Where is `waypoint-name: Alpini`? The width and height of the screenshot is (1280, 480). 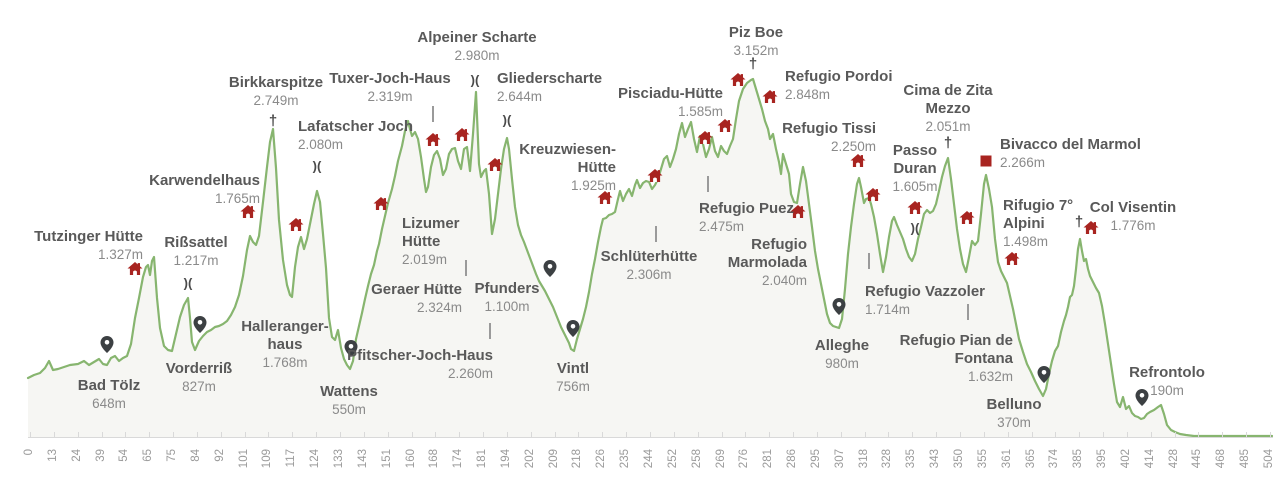
waypoint-name: Alpini is located at coordinates (1024, 223).